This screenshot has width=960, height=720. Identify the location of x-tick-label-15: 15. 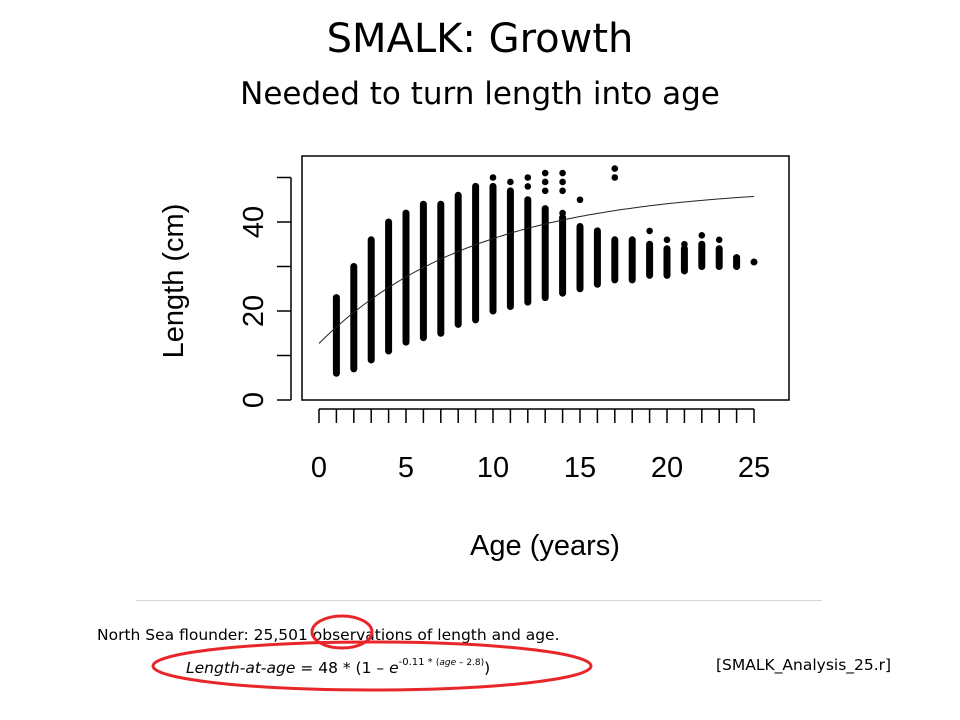
(580, 468).